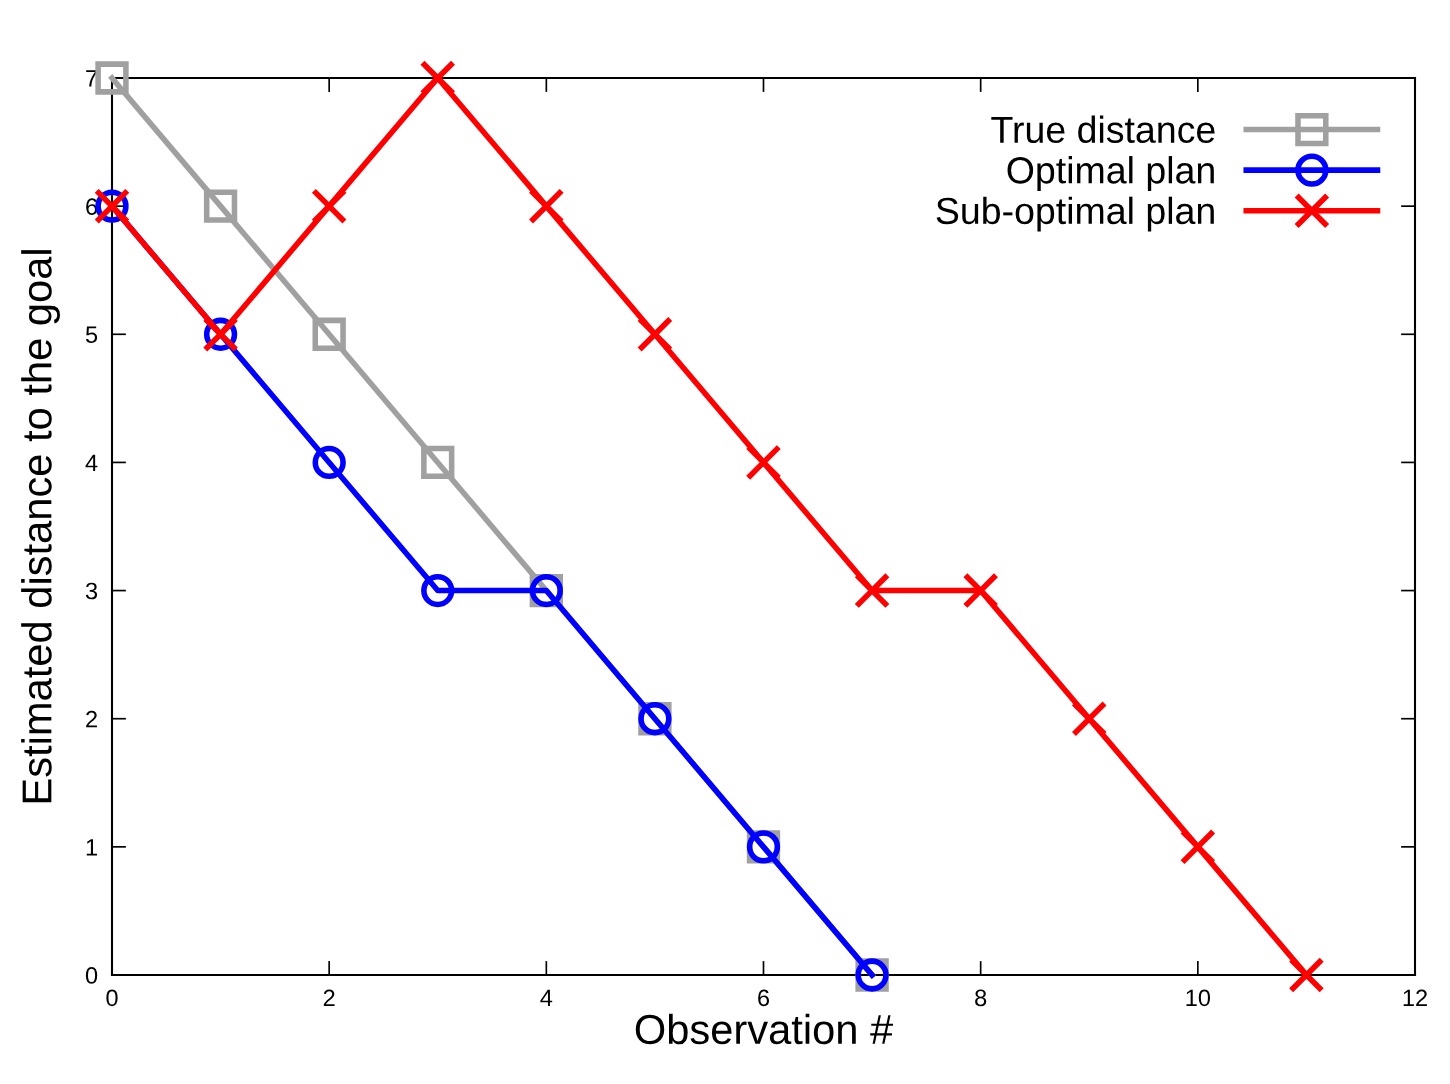 The image size is (1450, 1084). What do you see at coordinates (1198, 998) in the screenshot?
I see `x-tick-label: 10` at bounding box center [1198, 998].